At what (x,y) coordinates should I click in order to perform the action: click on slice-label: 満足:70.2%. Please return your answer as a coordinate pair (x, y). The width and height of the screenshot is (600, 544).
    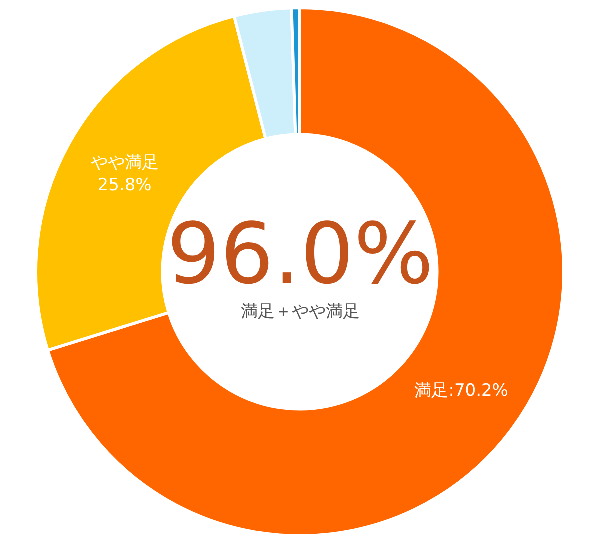
    Looking at the image, I should click on (461, 390).